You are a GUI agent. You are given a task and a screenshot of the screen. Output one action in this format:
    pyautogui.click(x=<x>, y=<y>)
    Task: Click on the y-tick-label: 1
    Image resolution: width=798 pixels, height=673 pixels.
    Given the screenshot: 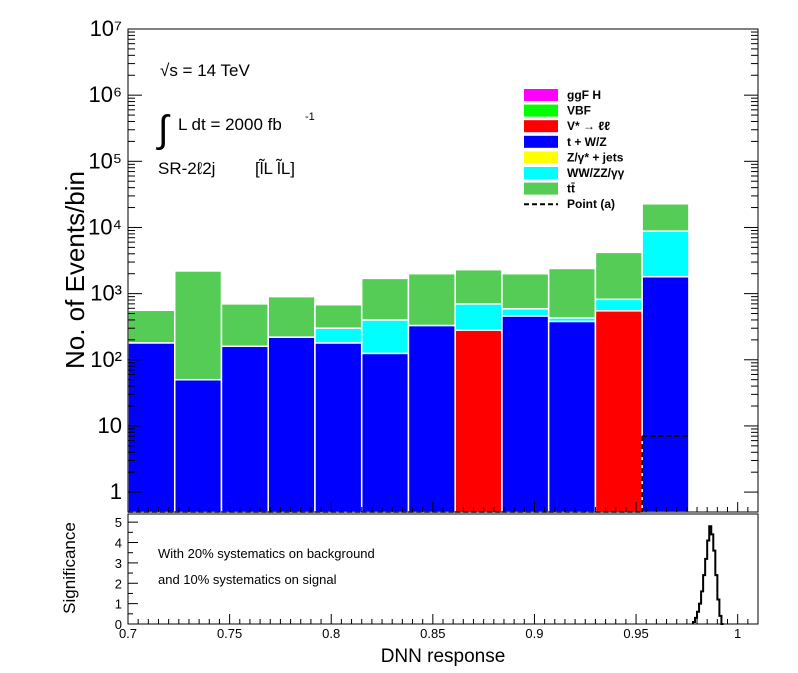 What is the action you would take?
    pyautogui.click(x=116, y=491)
    